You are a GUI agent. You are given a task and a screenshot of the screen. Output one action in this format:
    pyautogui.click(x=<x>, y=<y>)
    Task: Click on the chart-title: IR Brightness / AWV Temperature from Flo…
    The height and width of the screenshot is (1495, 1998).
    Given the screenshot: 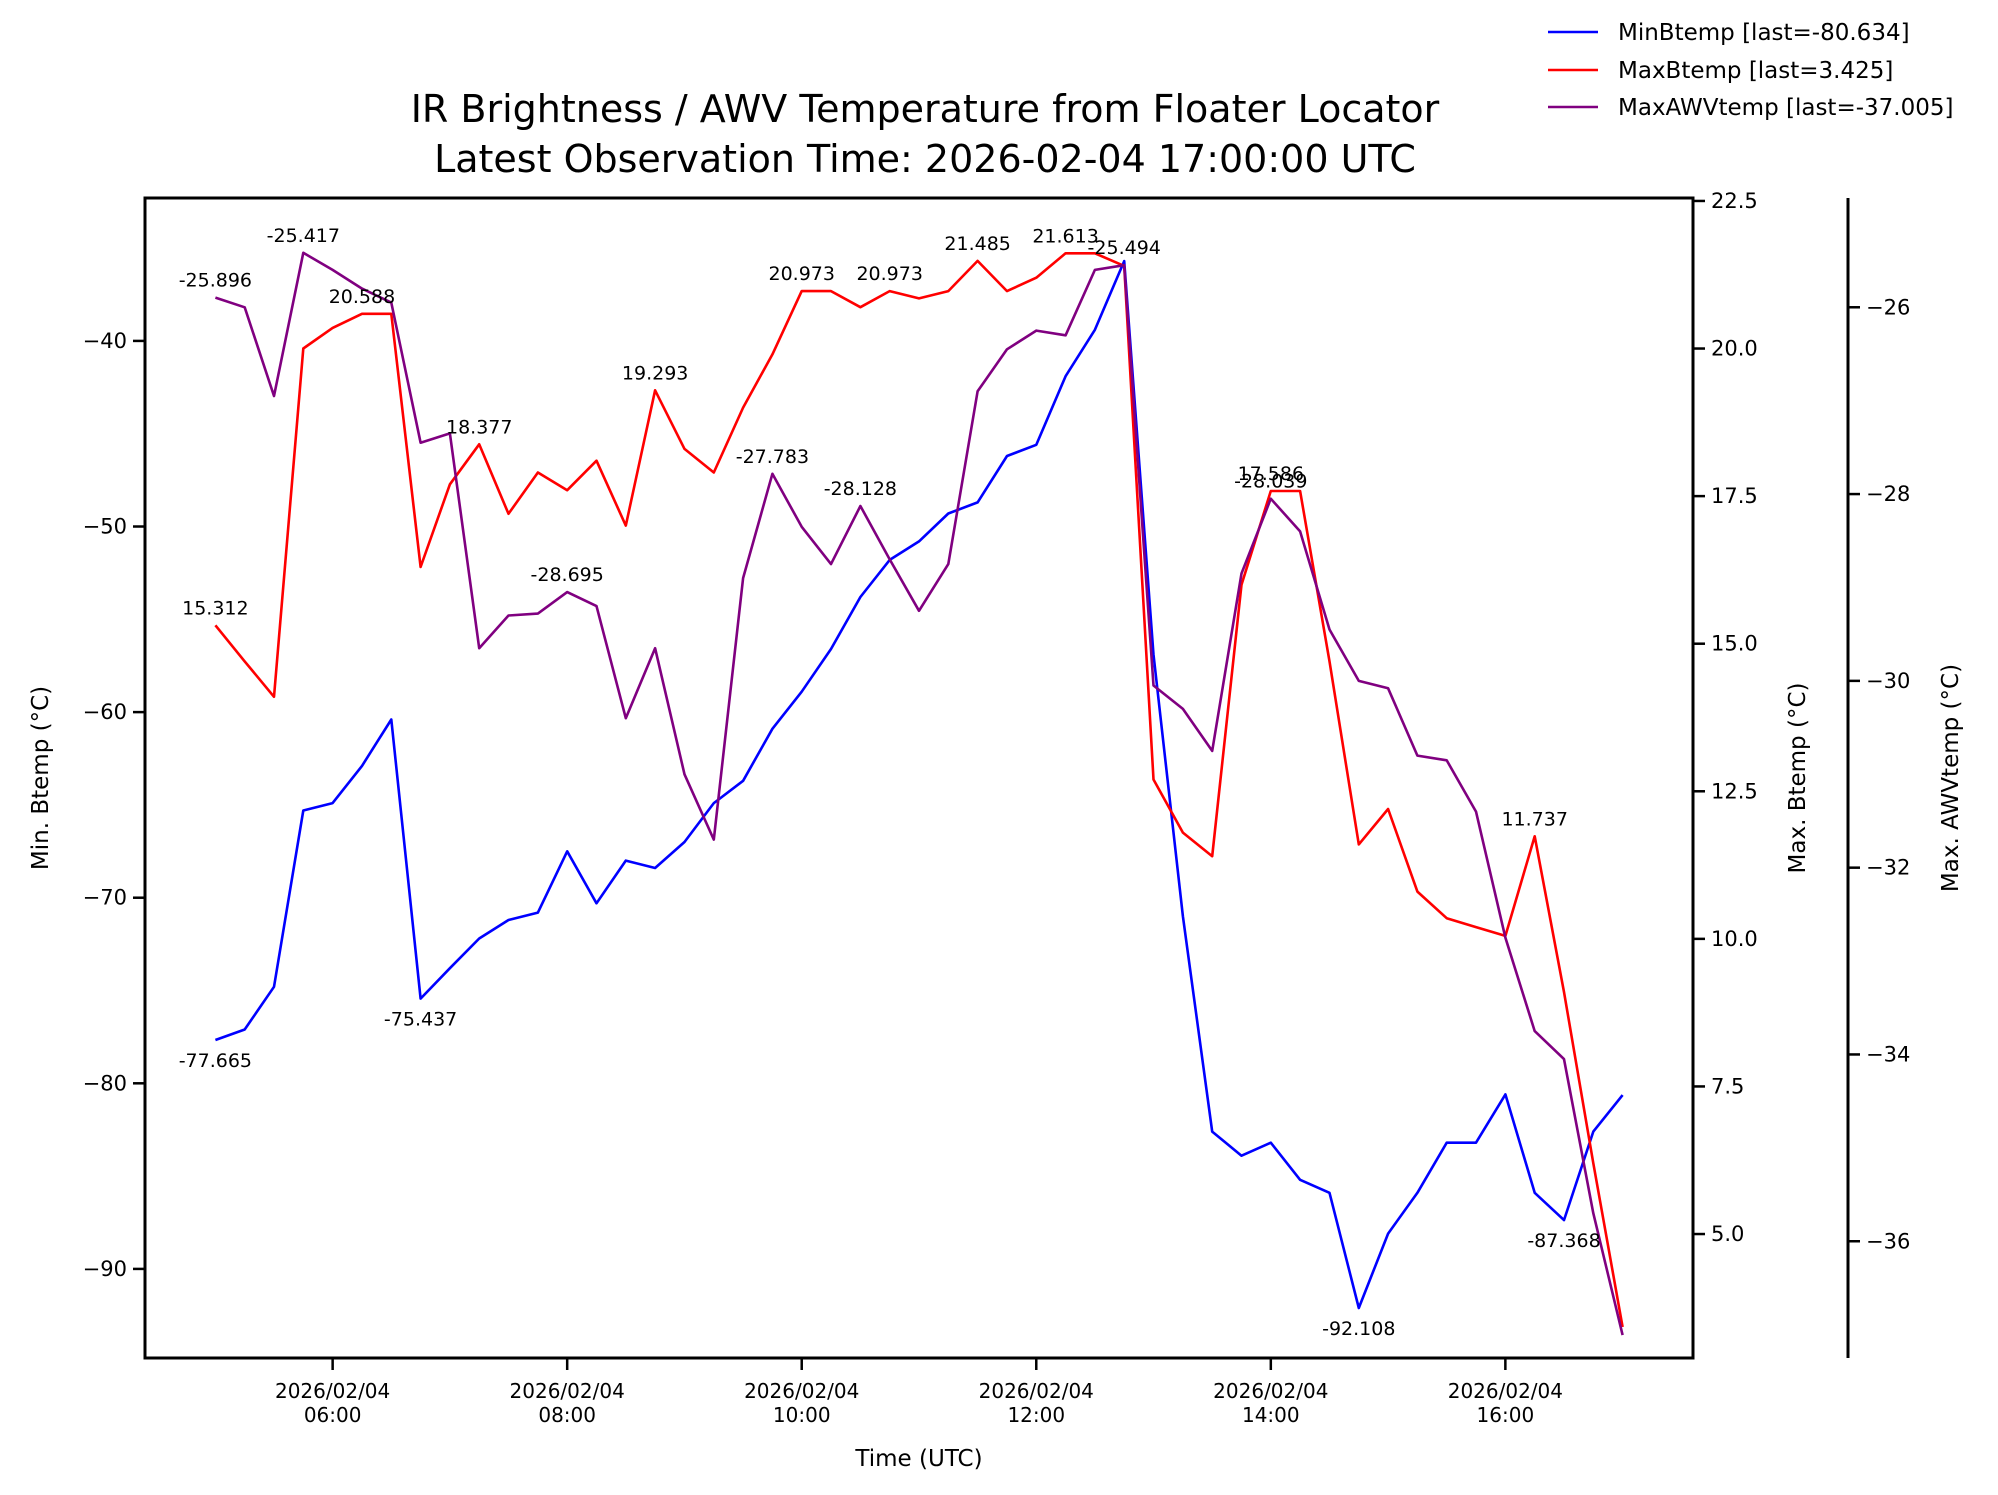 What is the action you would take?
    pyautogui.click(x=925, y=109)
    